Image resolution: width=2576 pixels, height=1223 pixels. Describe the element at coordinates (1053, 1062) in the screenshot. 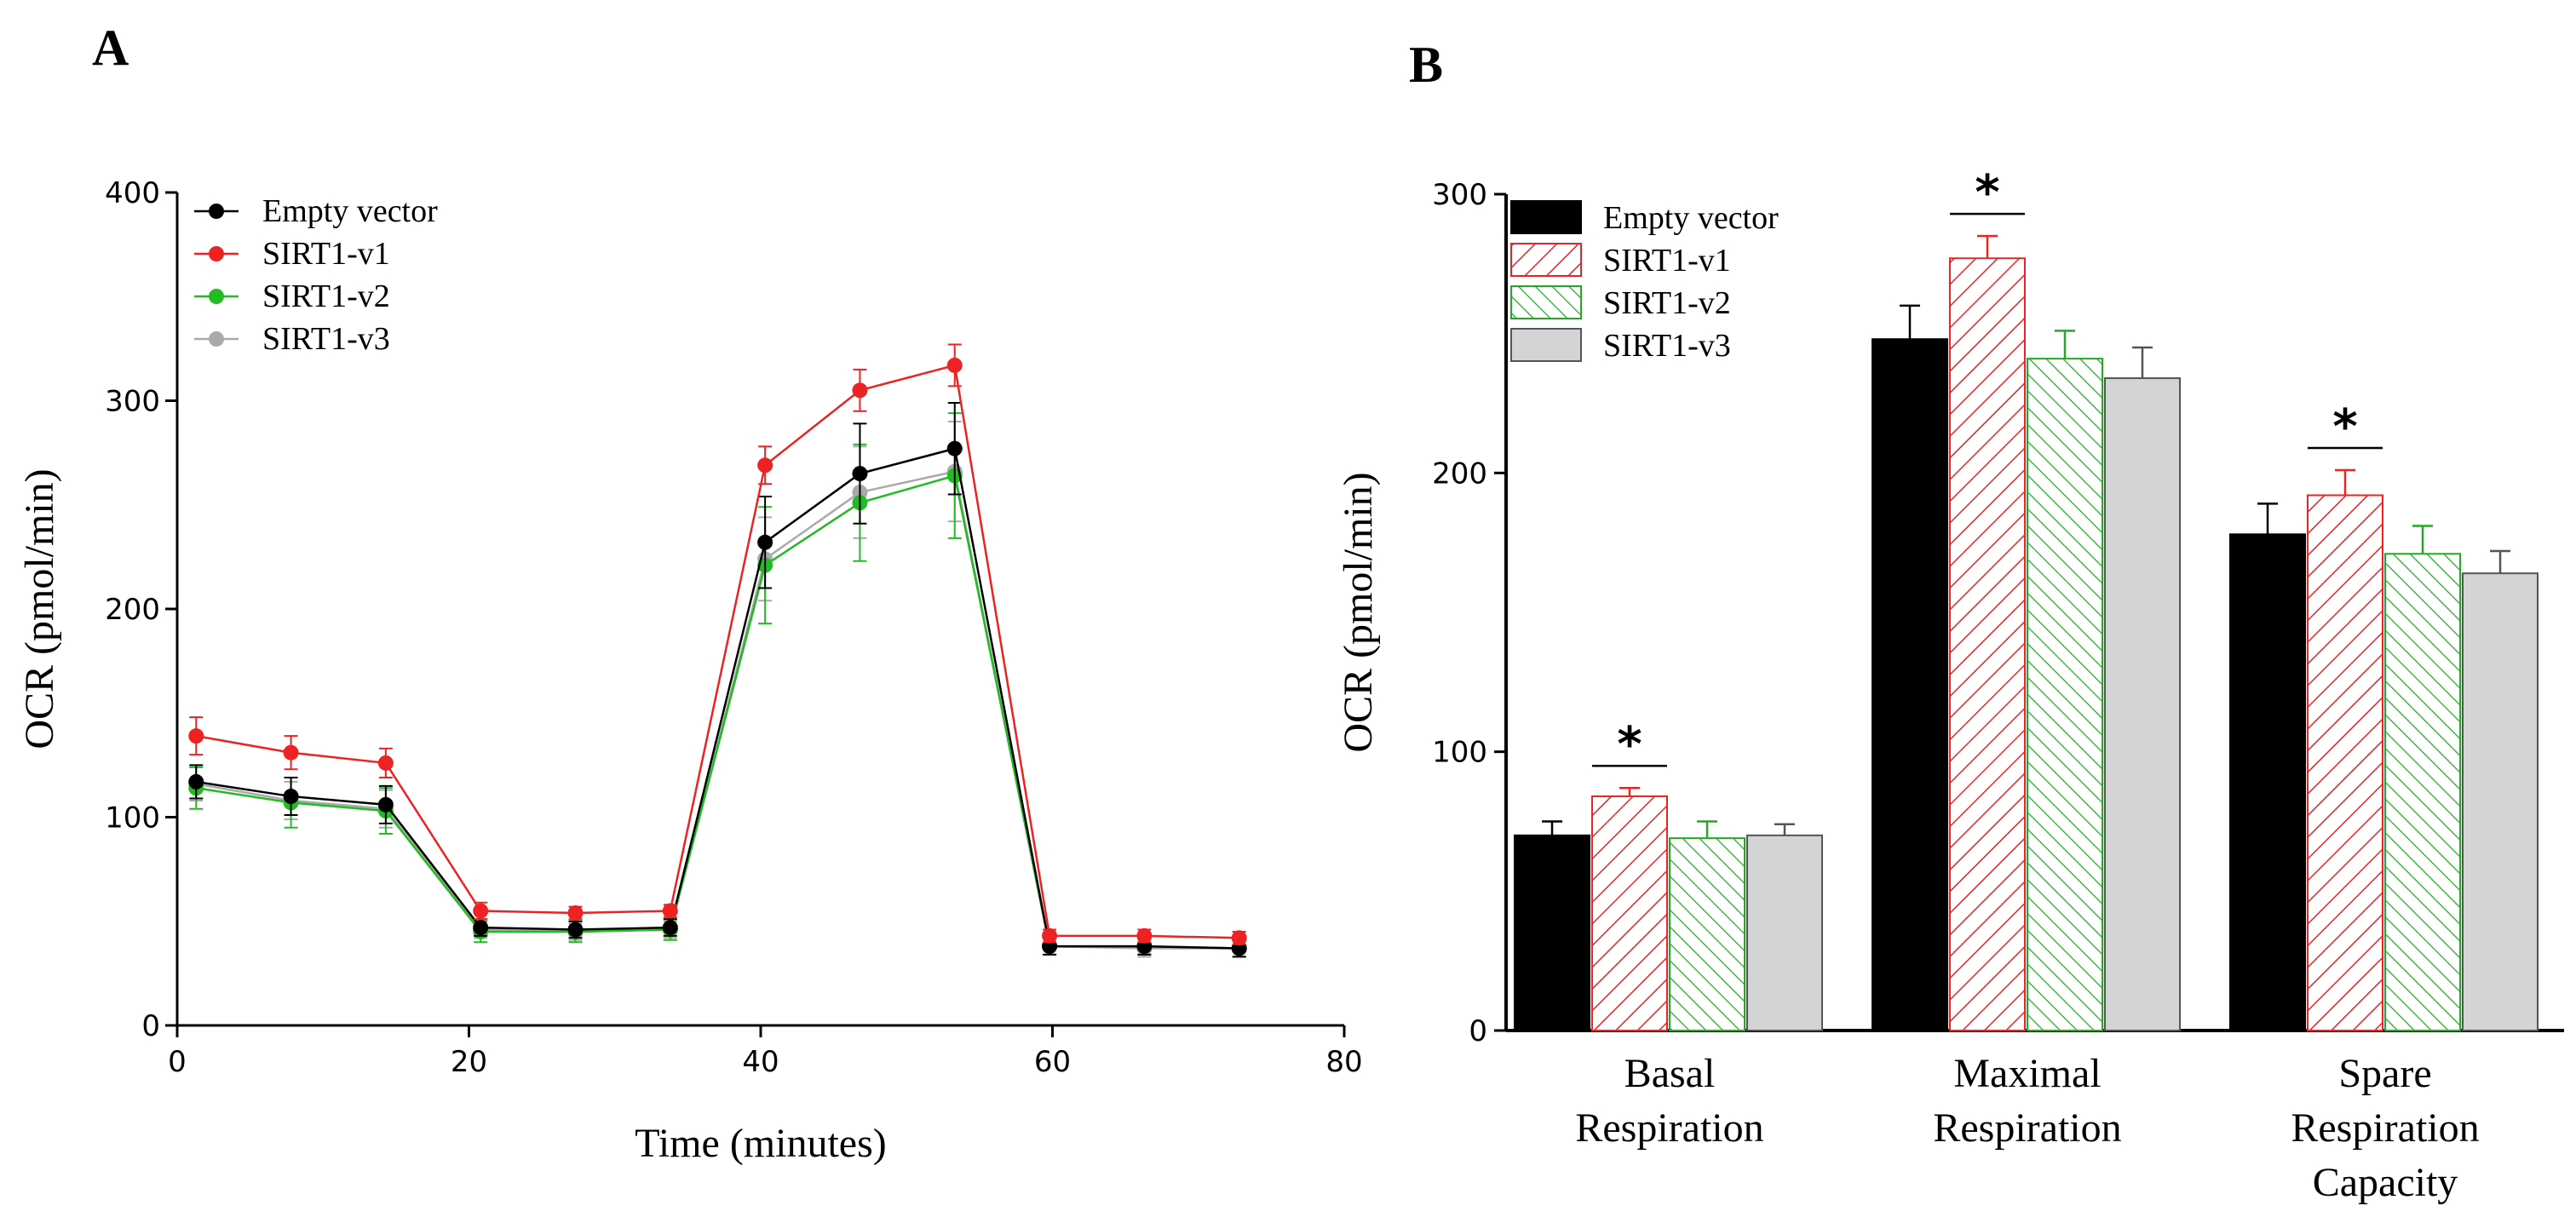

I see `x-tick-label: 60` at that location.